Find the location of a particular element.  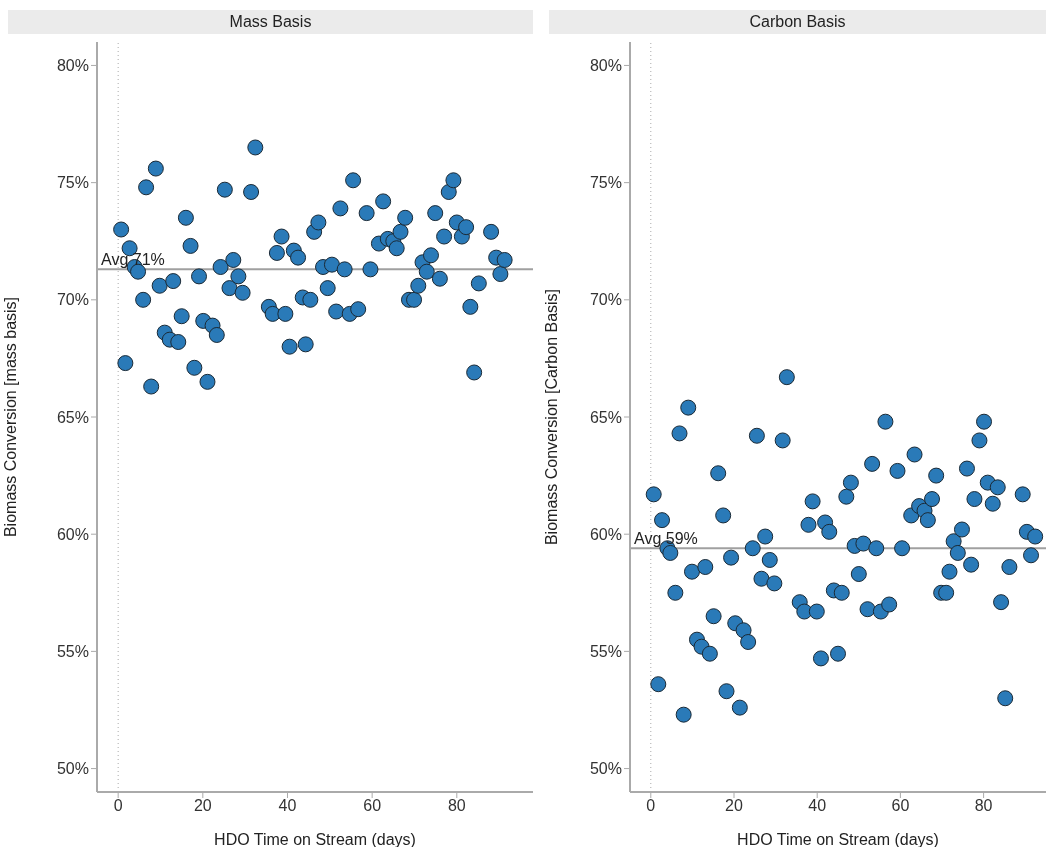

y-axis-title: Biomass Conversion [Carbon Basis] is located at coordinates (551, 417).